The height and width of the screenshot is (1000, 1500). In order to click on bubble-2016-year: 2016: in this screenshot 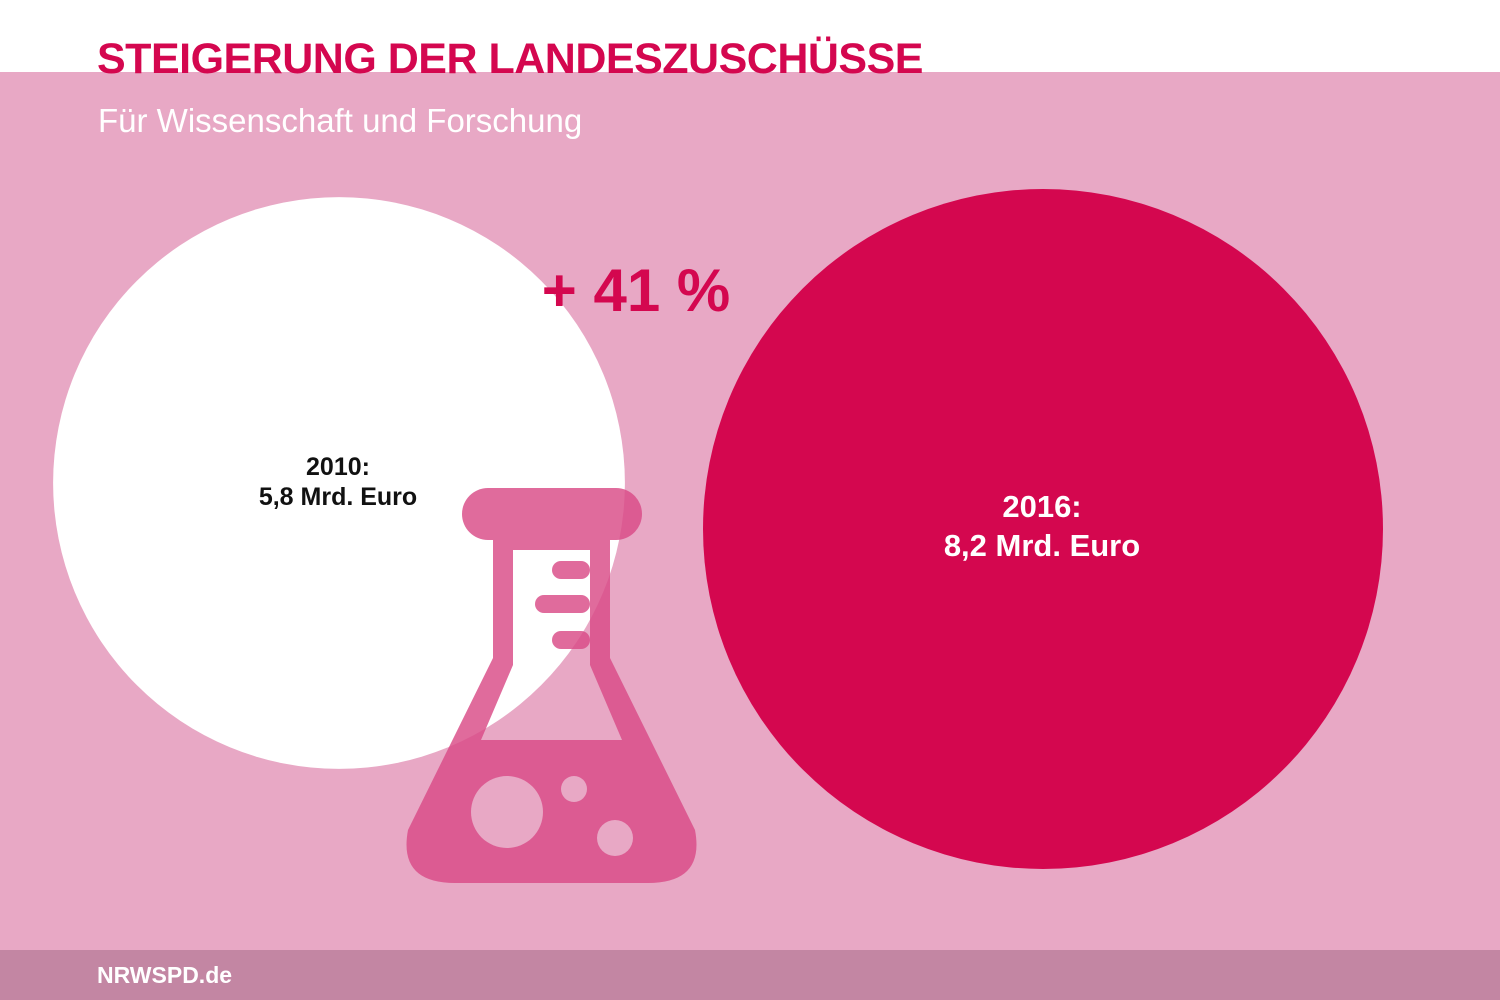, I will do `click(1041, 506)`.